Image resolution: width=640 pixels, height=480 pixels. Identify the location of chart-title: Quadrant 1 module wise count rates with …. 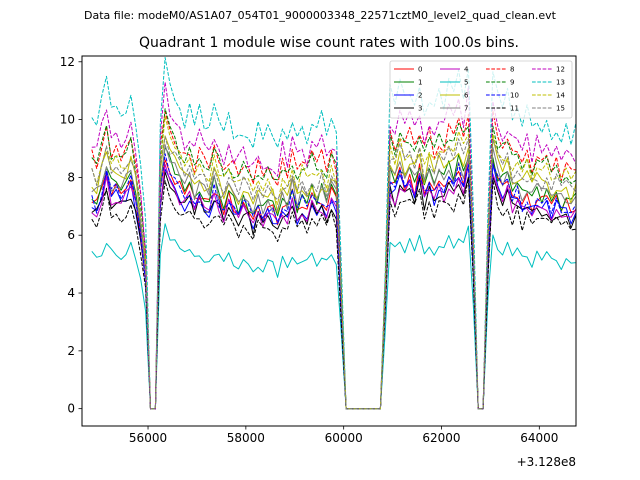
(329, 43).